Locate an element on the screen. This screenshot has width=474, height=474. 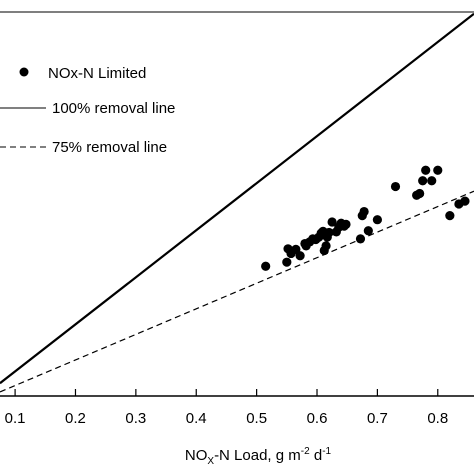
x-axis-title-superscript-1: -2 is located at coordinates (305, 451).